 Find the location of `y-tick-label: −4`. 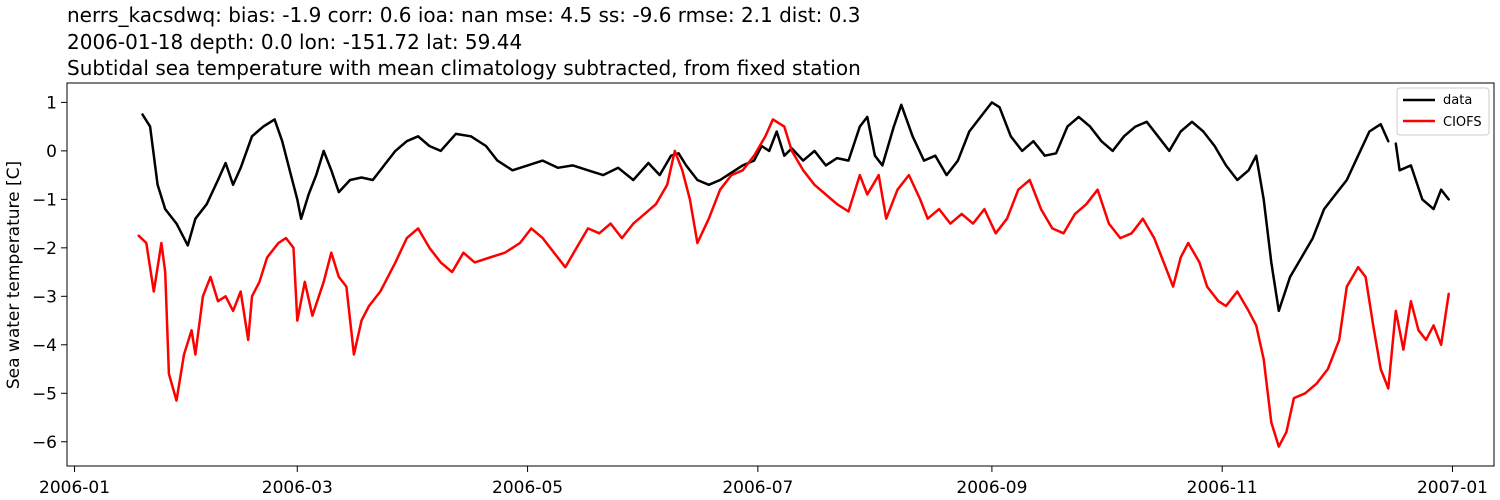

y-tick-label: −4 is located at coordinates (44, 346).